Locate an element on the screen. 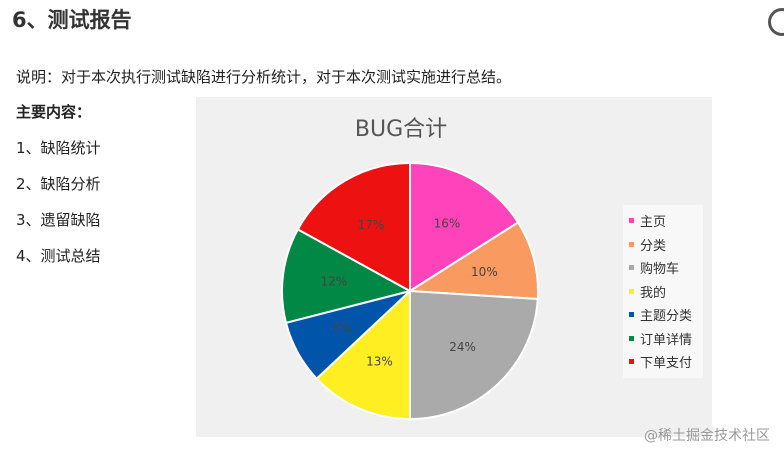 The image size is (784, 459). legend-item: 下单支付 is located at coordinates (663, 362).